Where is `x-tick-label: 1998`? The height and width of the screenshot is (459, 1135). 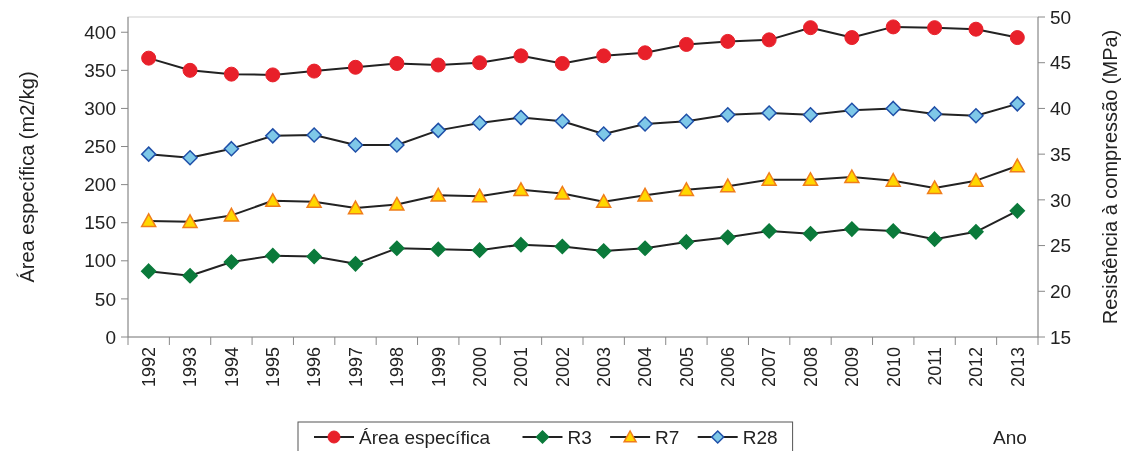 x-tick-label: 1998 is located at coordinates (397, 367).